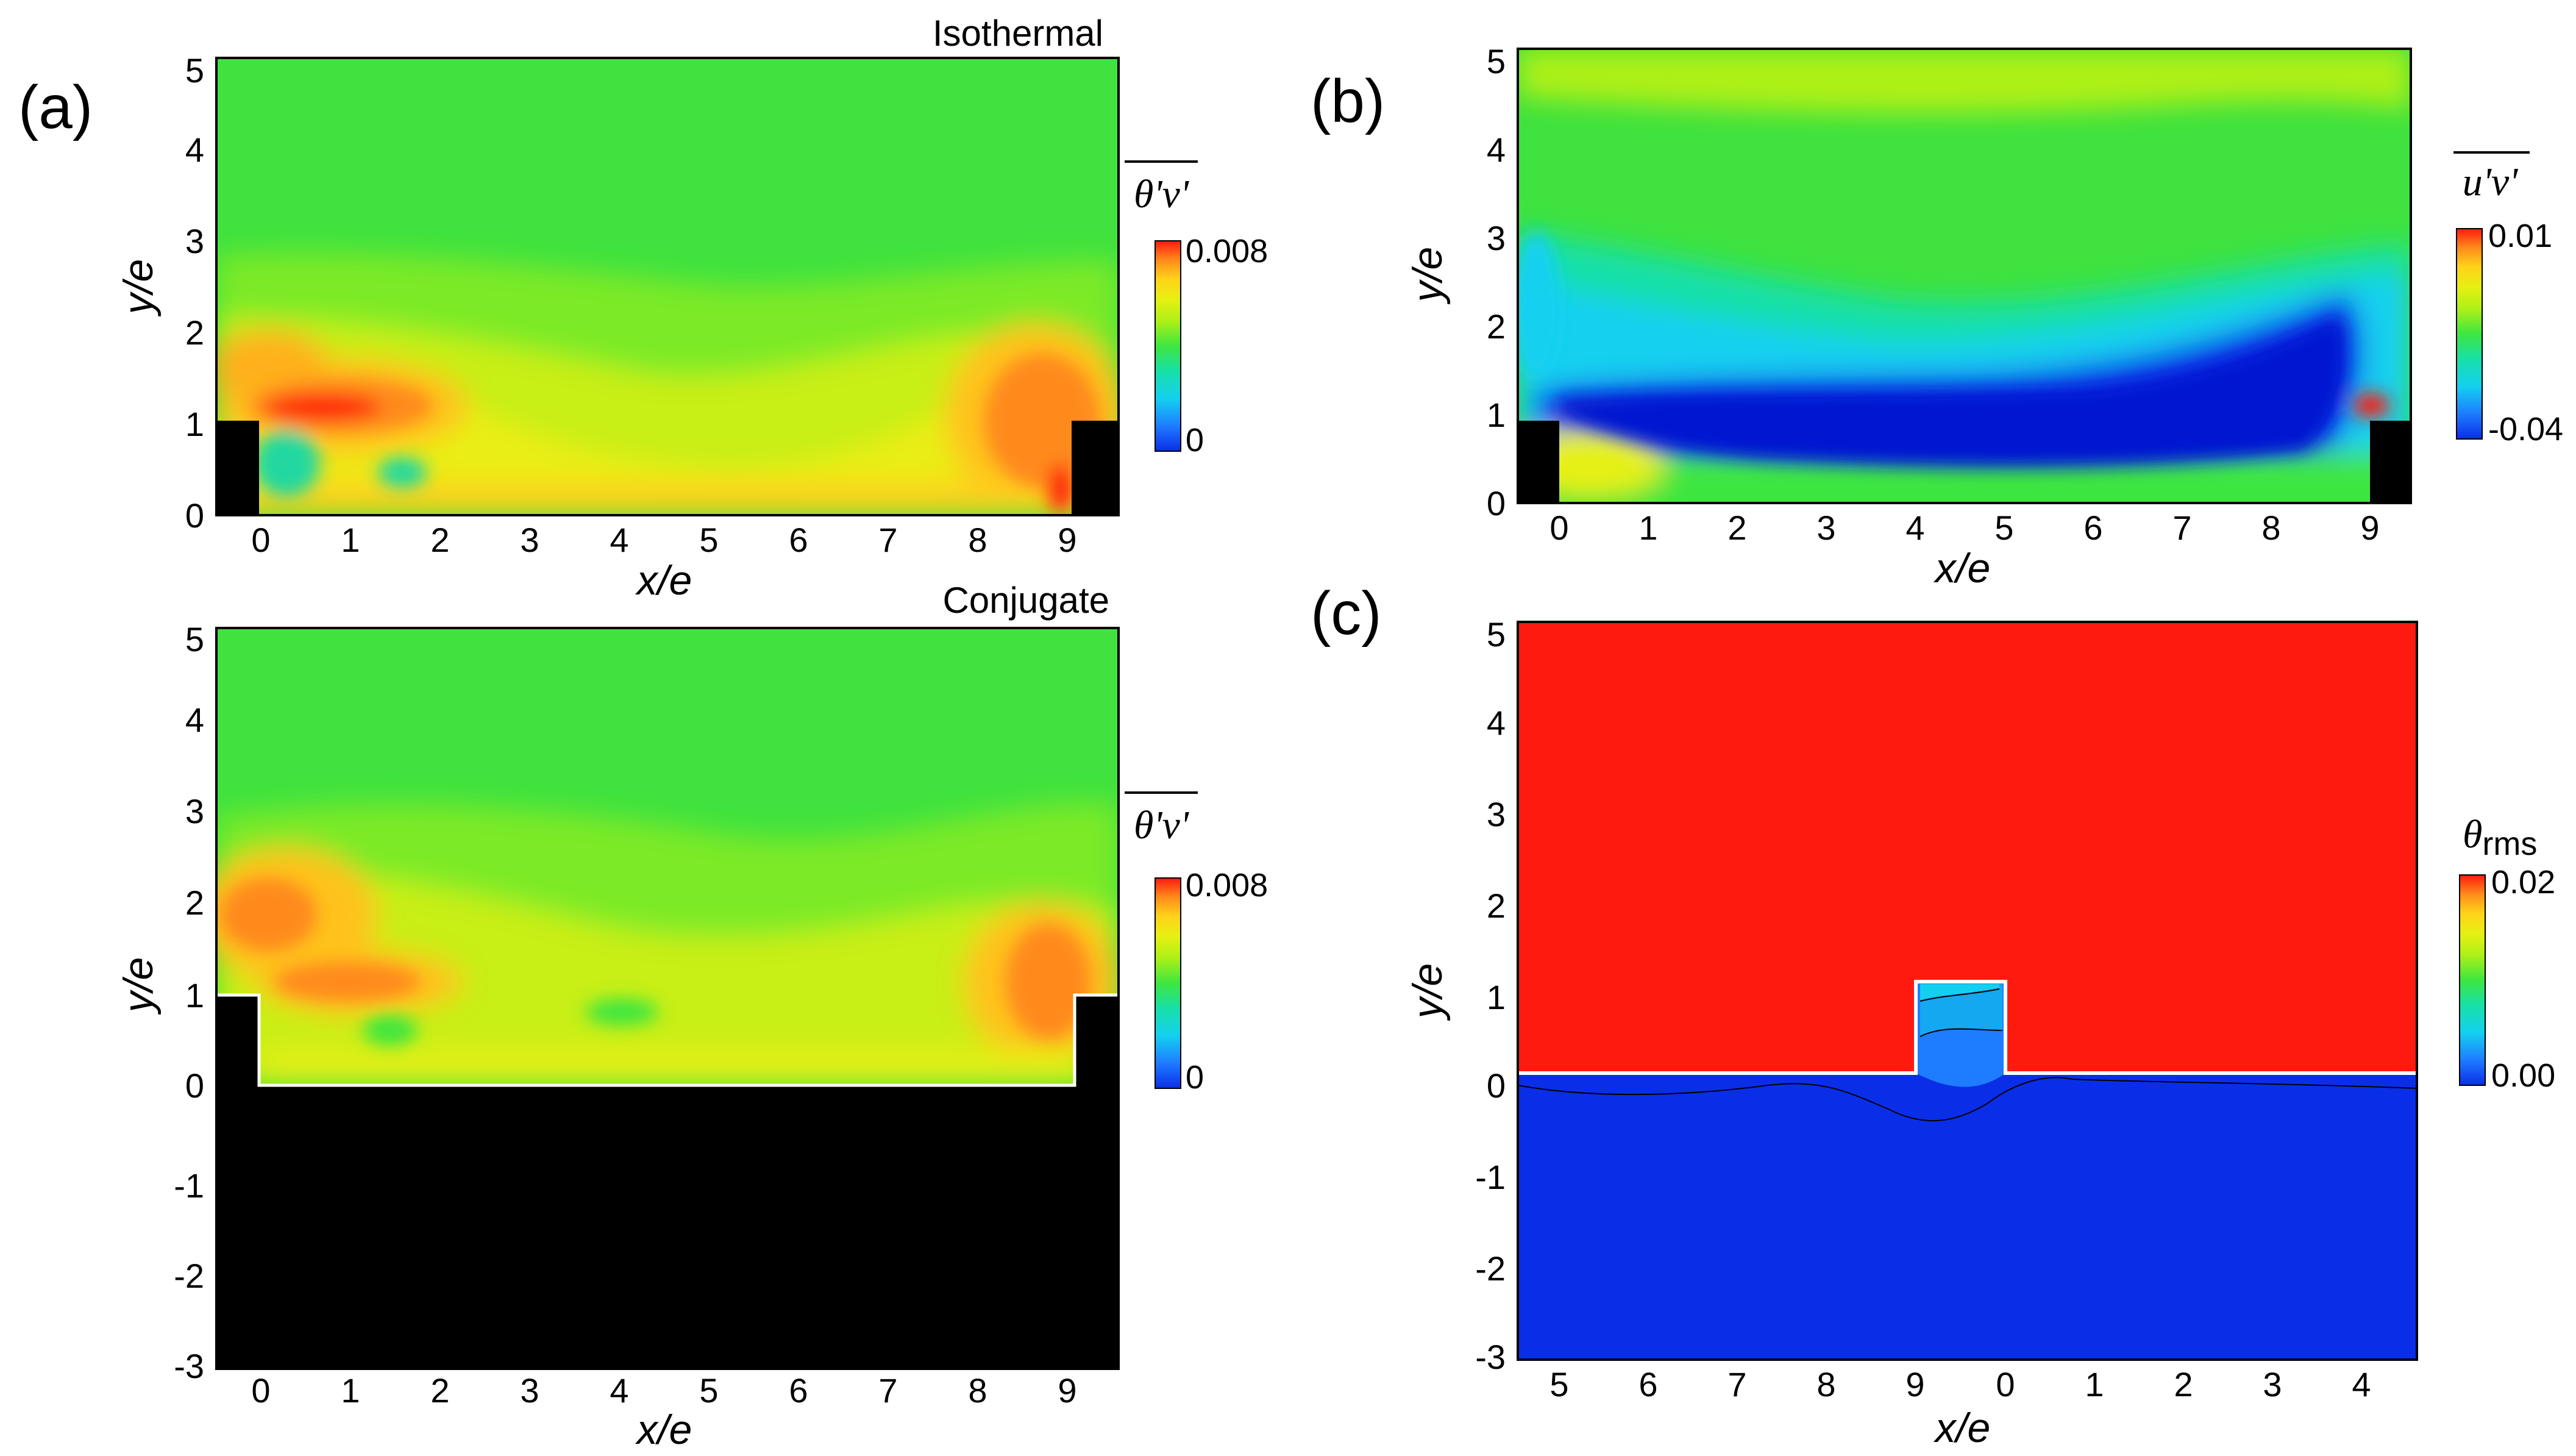 The width and height of the screenshot is (2576, 1456). I want to click on subtitle-isothermal: Isothermal, so click(1018, 33).